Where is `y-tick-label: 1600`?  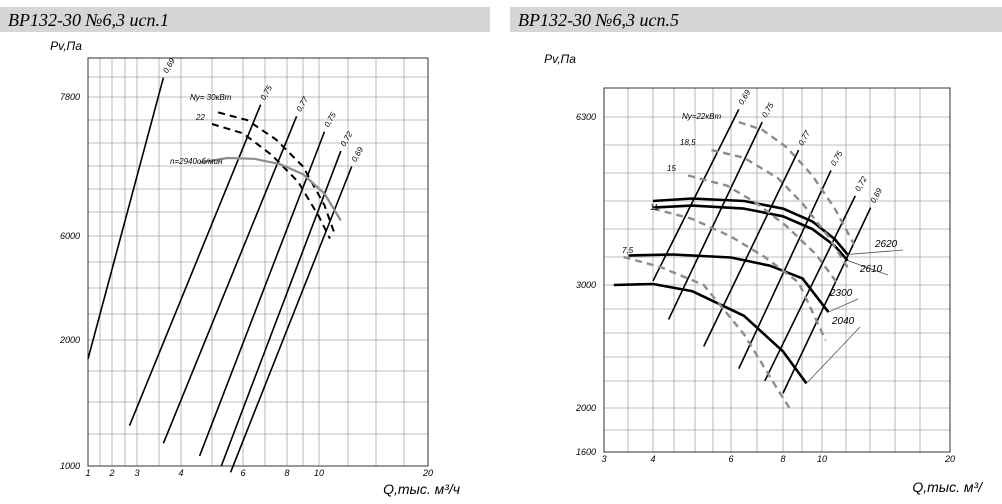 y-tick-label: 1600 is located at coordinates (586, 452).